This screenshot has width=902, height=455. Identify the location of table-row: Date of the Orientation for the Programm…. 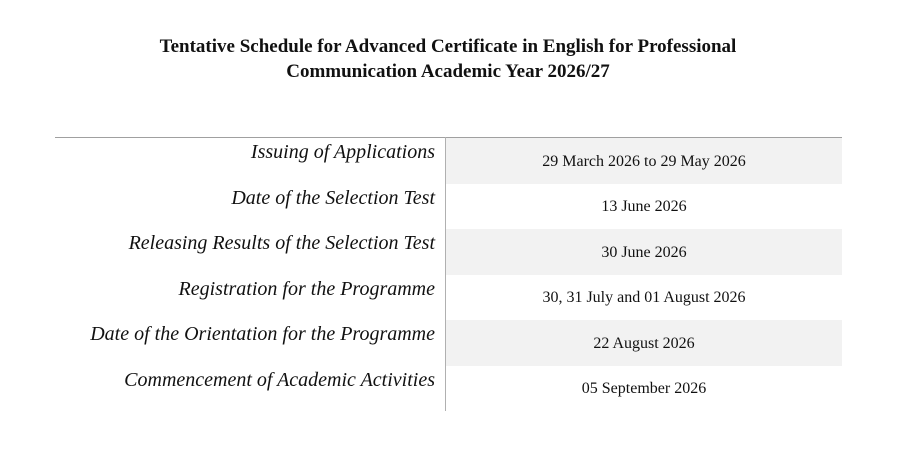
(448, 343).